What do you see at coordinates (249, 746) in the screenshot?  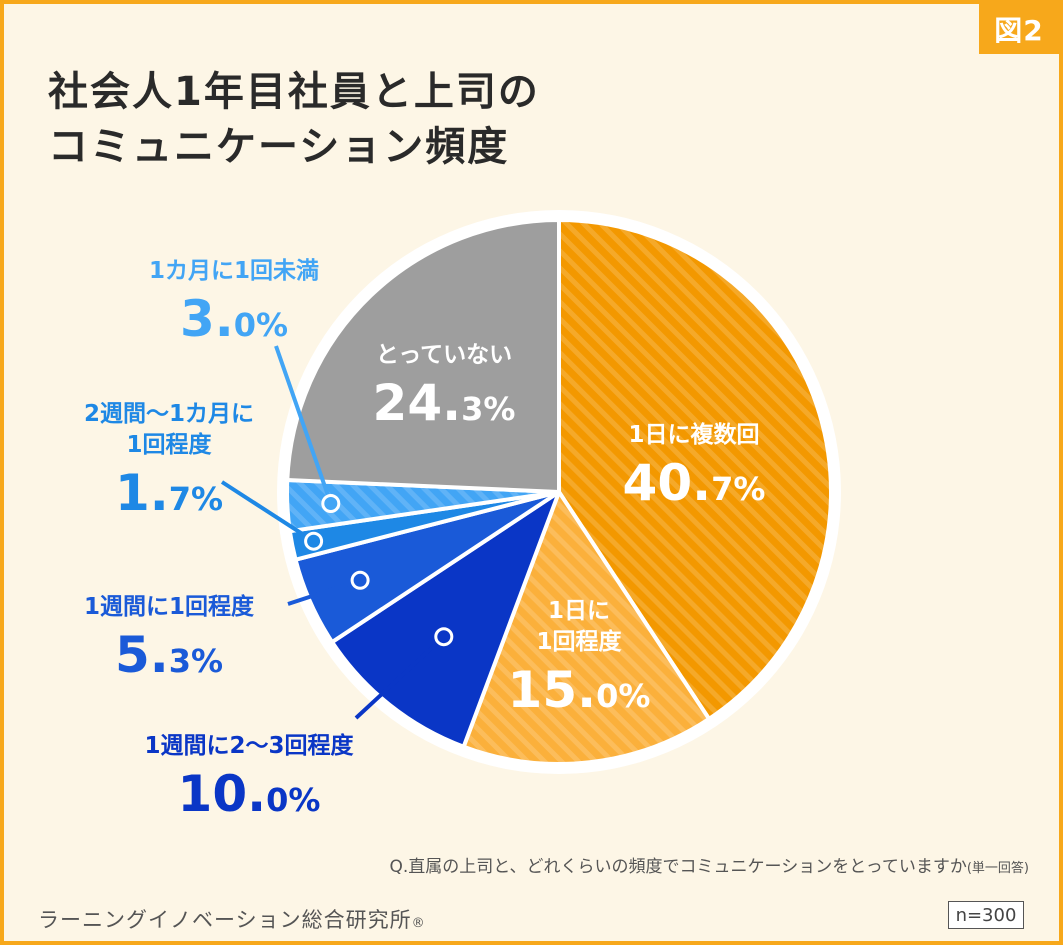 I see `label-weekly-2-3-text: 1週間に2～3回程度` at bounding box center [249, 746].